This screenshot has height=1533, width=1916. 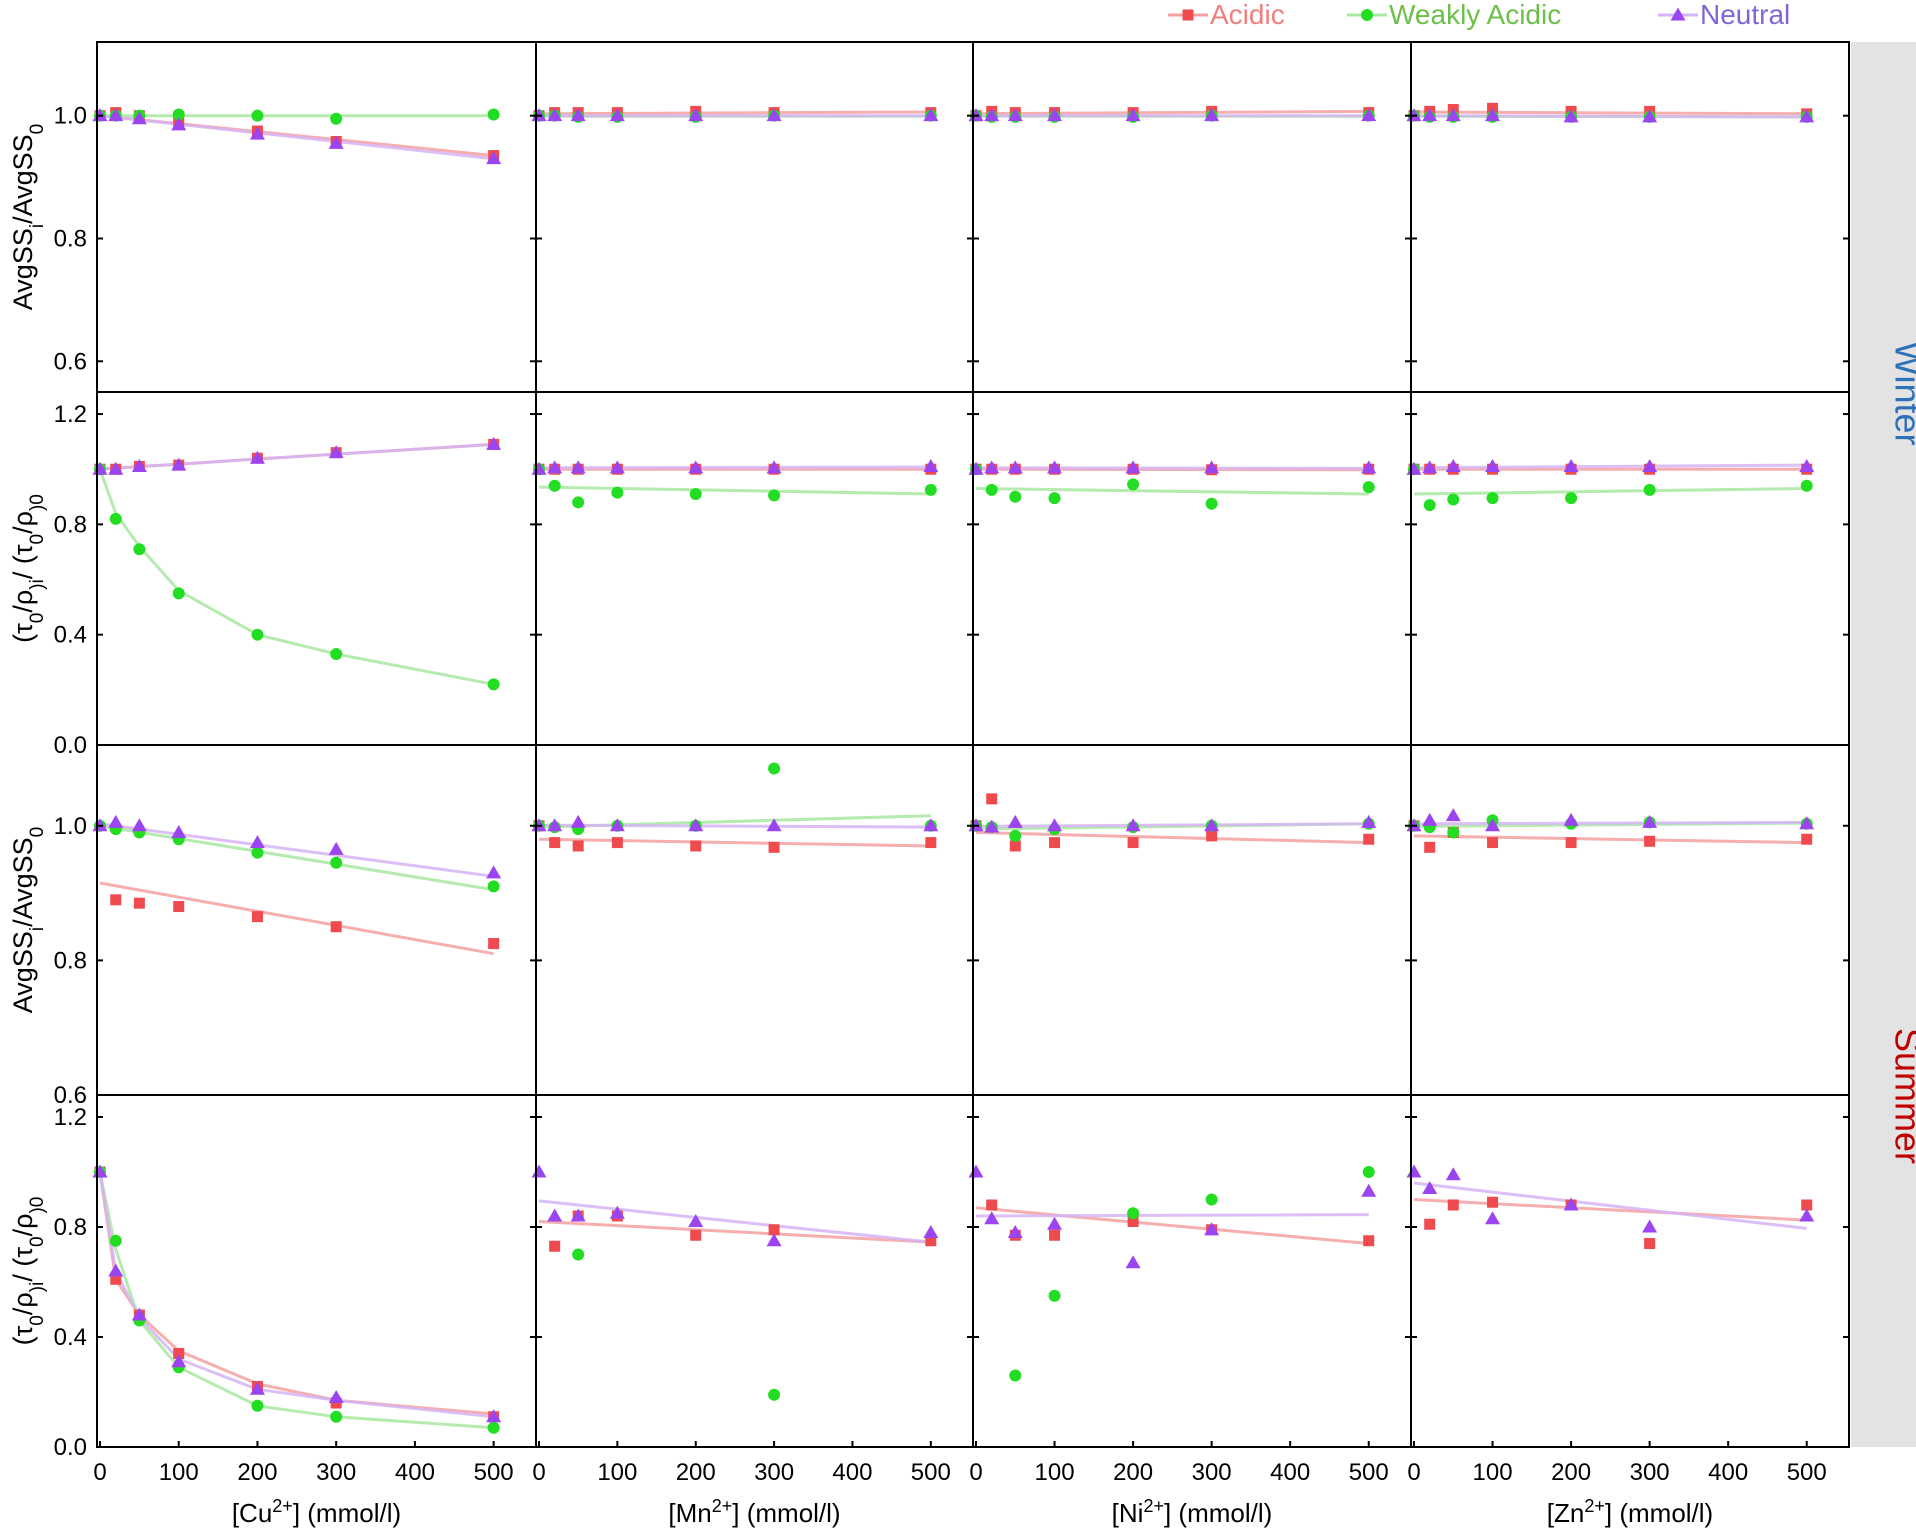 What do you see at coordinates (115, 899) in the screenshot?
I see `data-point-acidic-r2-c0-x20` at bounding box center [115, 899].